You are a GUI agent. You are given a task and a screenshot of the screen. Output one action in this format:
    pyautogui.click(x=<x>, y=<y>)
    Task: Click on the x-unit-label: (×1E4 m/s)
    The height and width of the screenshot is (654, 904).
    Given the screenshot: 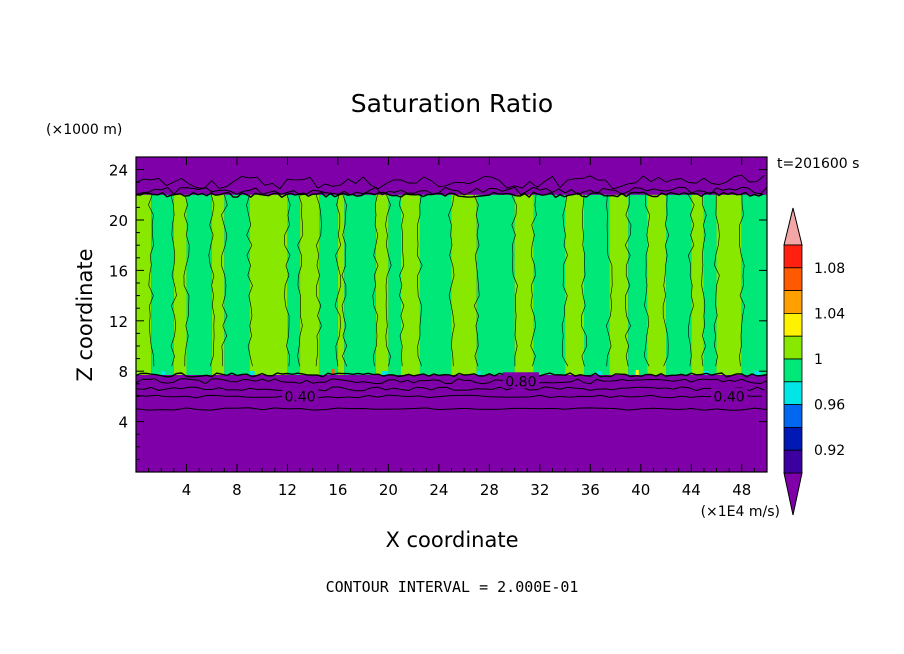 What is the action you would take?
    pyautogui.click(x=740, y=512)
    